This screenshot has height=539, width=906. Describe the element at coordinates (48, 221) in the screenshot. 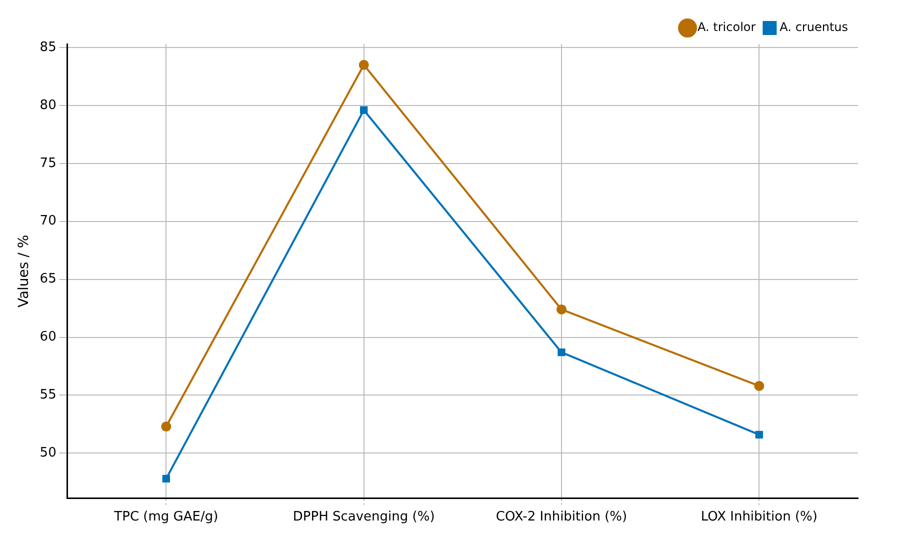

I see `y-tick-label: 70` at that location.